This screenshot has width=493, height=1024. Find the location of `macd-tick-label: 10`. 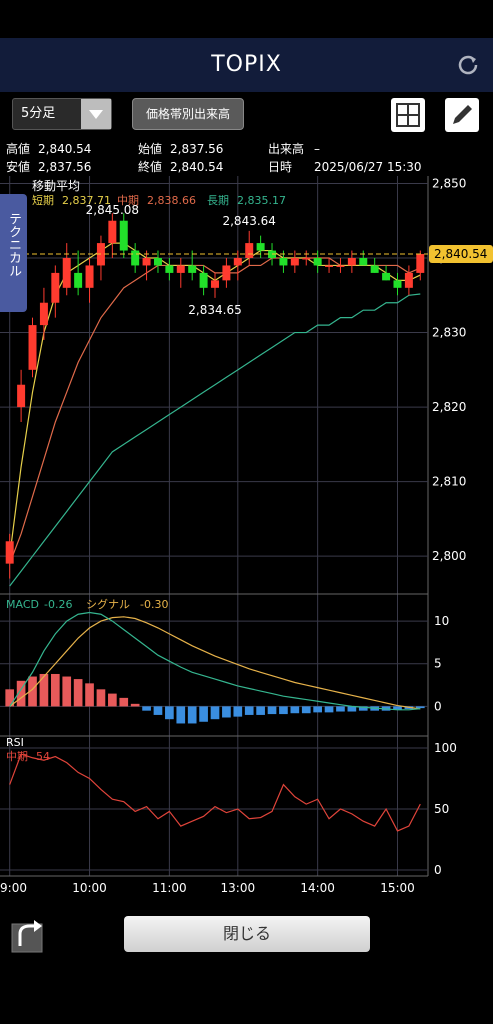

macd-tick-label: 10 is located at coordinates (441, 621).